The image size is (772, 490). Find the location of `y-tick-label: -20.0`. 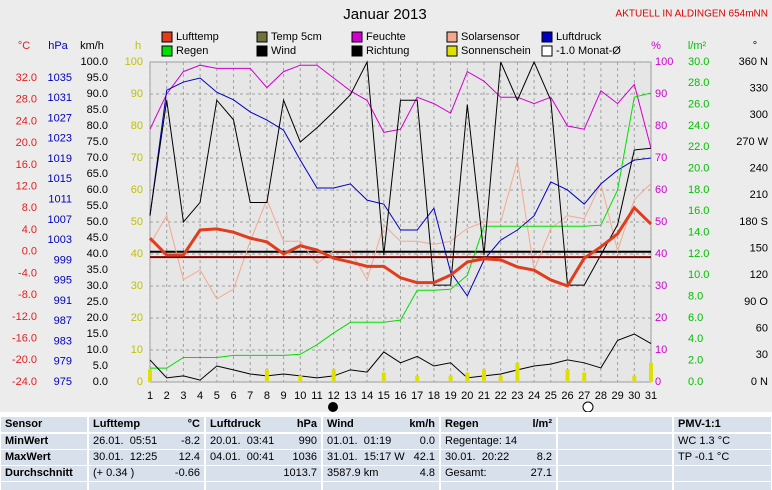

y-tick-label: -20.0 is located at coordinates (24, 360).